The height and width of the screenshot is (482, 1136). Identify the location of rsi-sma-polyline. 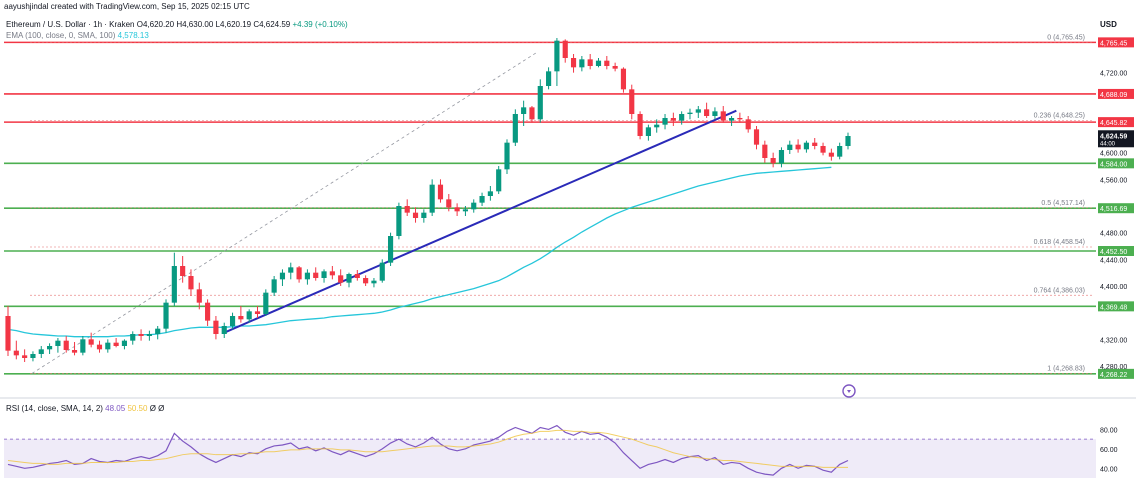
(427, 448).